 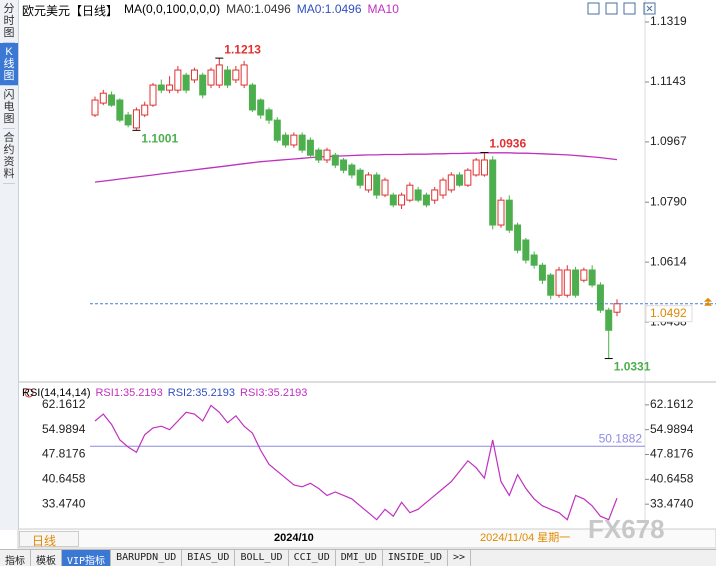 I want to click on watermark: FX678, so click(x=626, y=529).